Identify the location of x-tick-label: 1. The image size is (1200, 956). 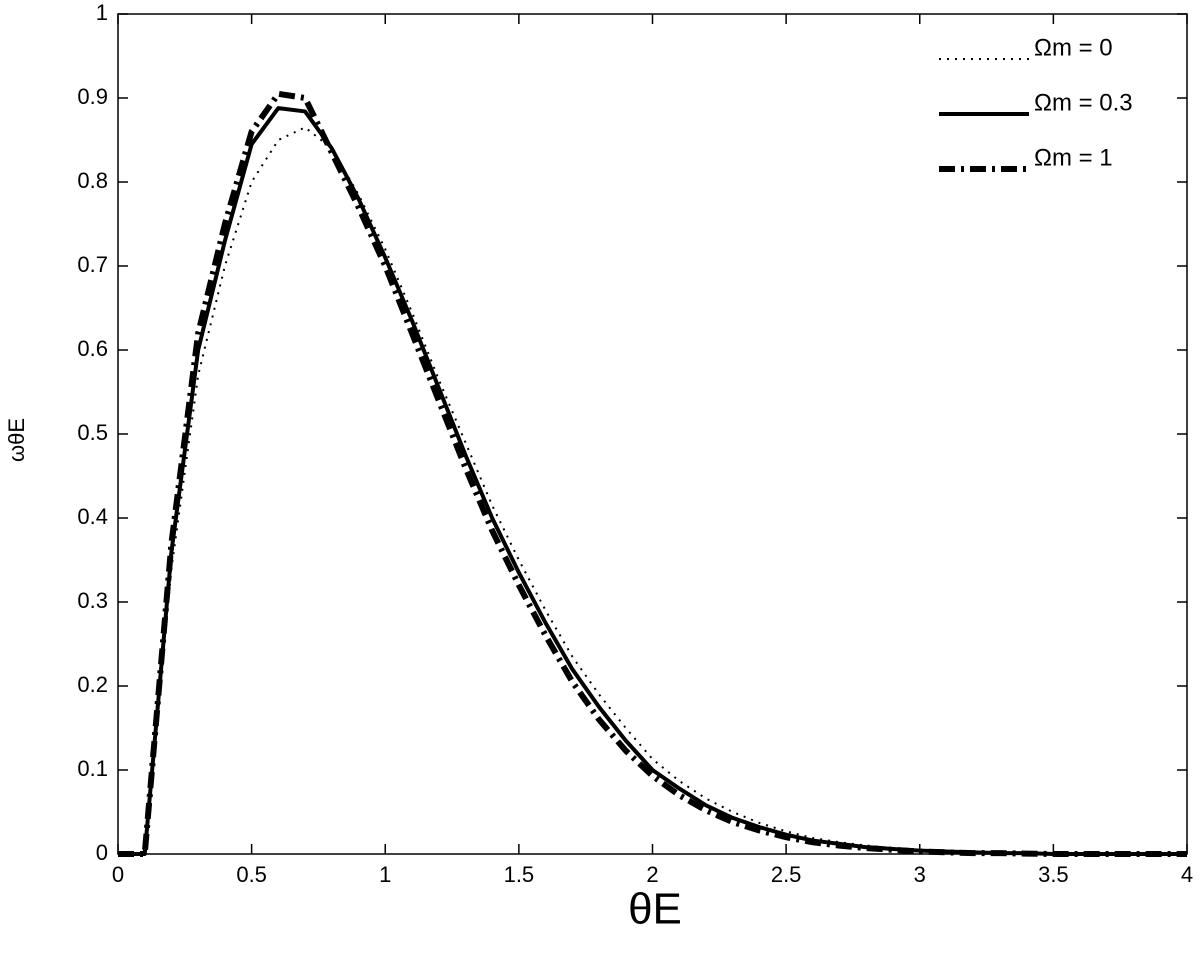
(385, 874).